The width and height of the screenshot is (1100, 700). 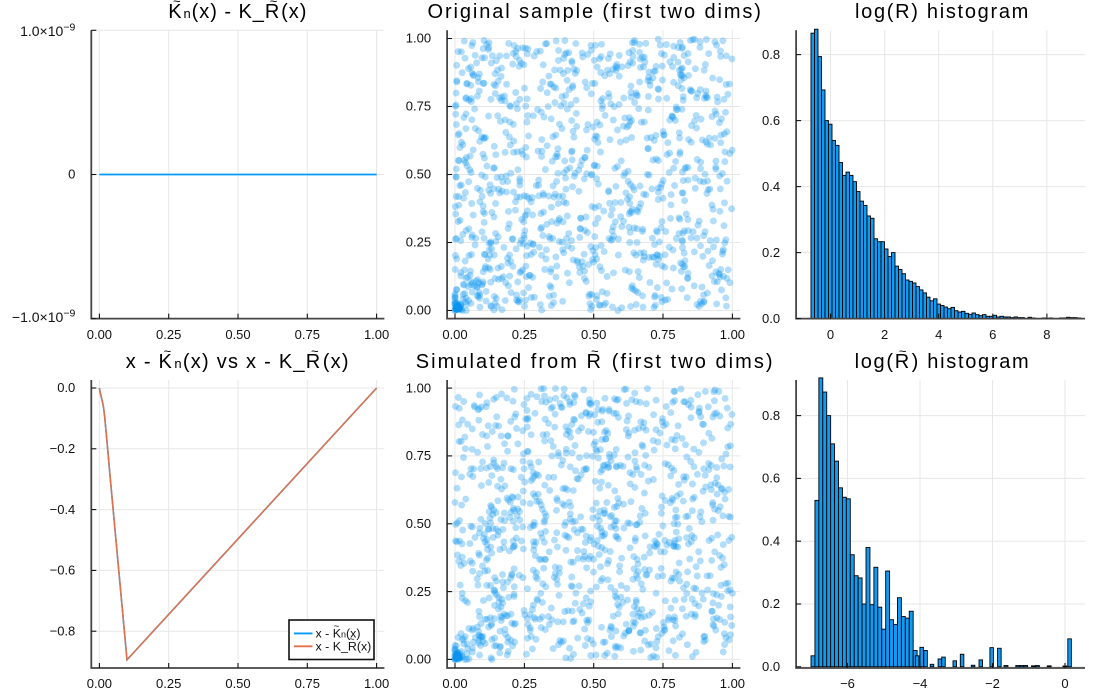 I want to click on svg-text: −6, so click(x=847, y=683).